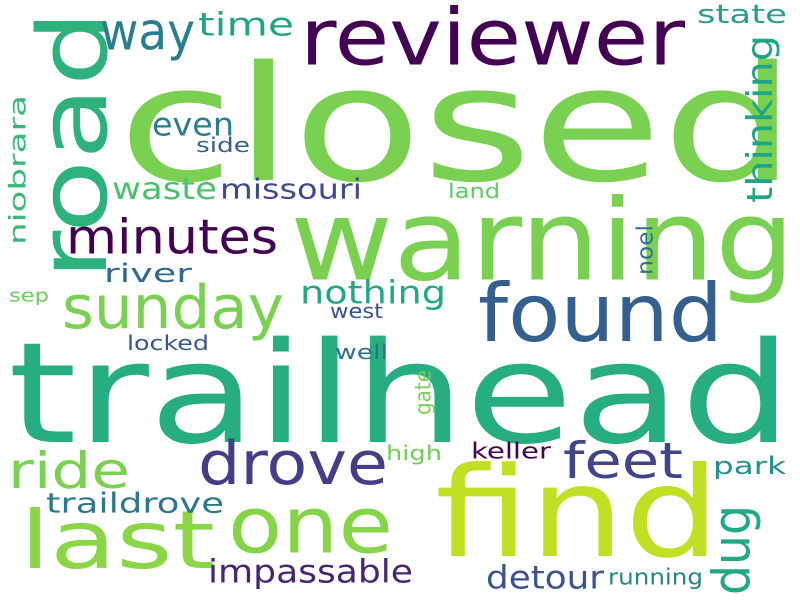 This screenshot has width=800, height=600. Describe the element at coordinates (291, 188) in the screenshot. I see `word-missouri: missouri` at that location.